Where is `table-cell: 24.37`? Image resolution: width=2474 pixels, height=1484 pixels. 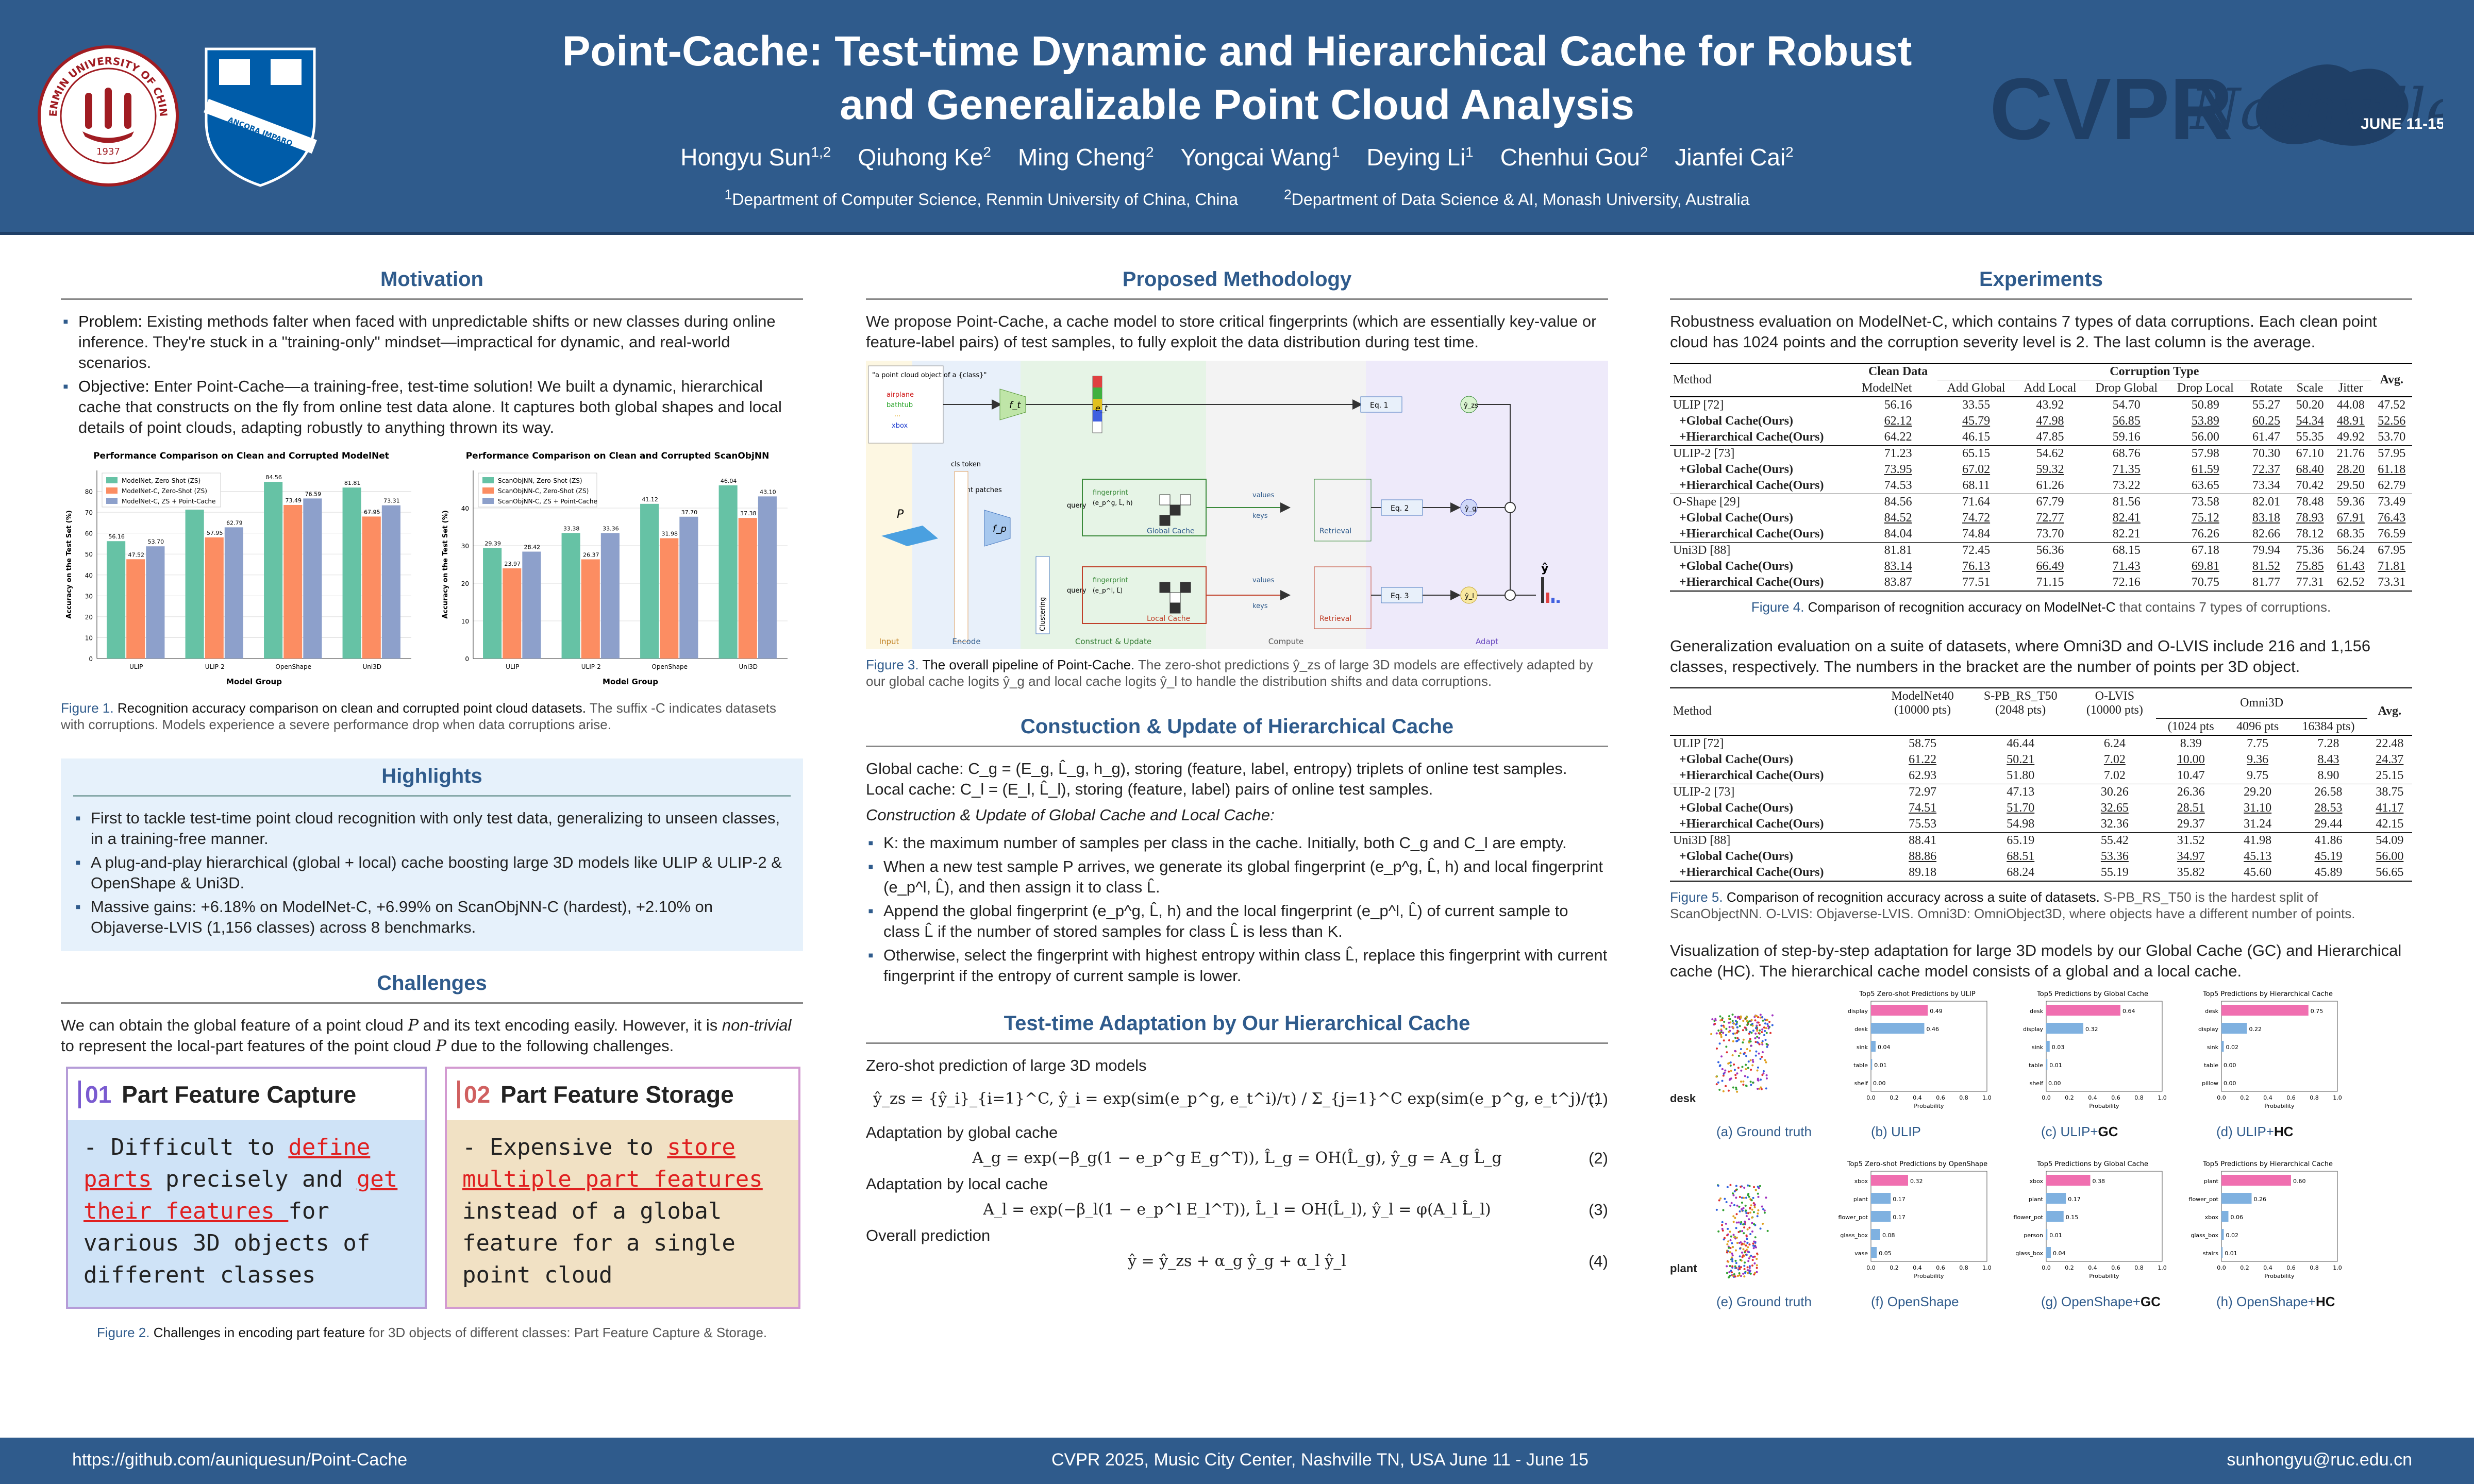
table-cell: 24.37 is located at coordinates (2390, 759).